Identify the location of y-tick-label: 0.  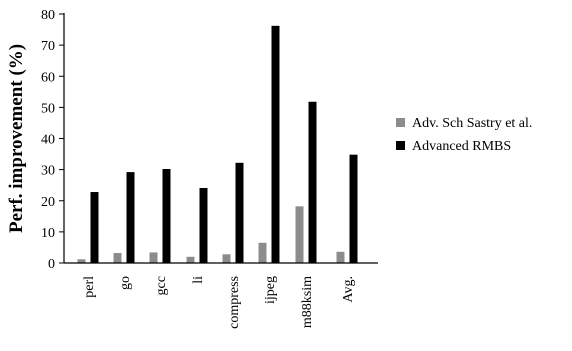
(51, 264).